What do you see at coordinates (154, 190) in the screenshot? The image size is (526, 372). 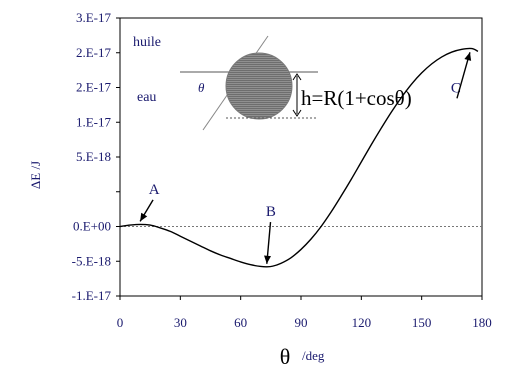 I see `annotation-label: A` at bounding box center [154, 190].